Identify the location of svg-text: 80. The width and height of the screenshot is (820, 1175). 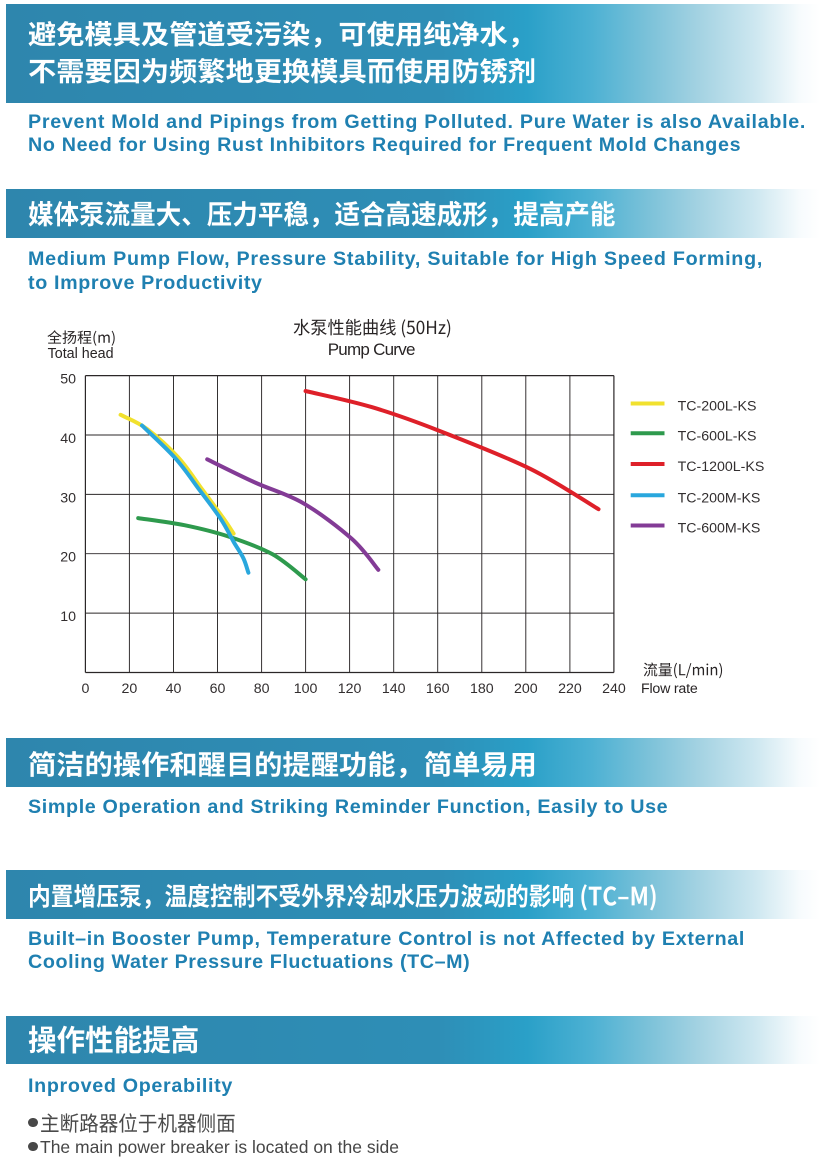
(262, 689).